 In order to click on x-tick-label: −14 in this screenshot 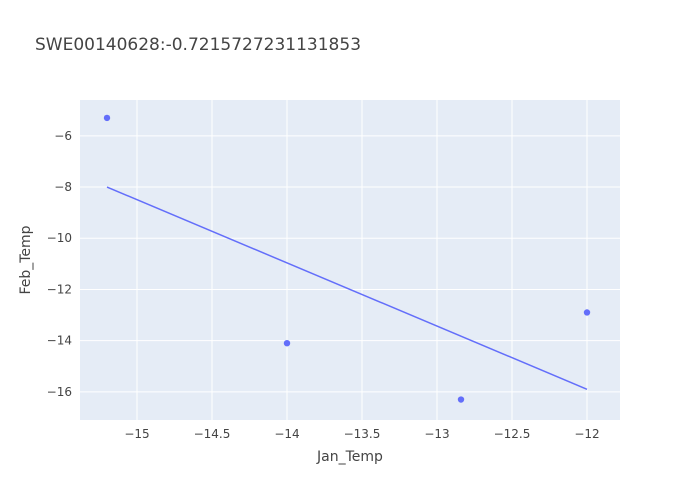, I will do `click(286, 434)`.